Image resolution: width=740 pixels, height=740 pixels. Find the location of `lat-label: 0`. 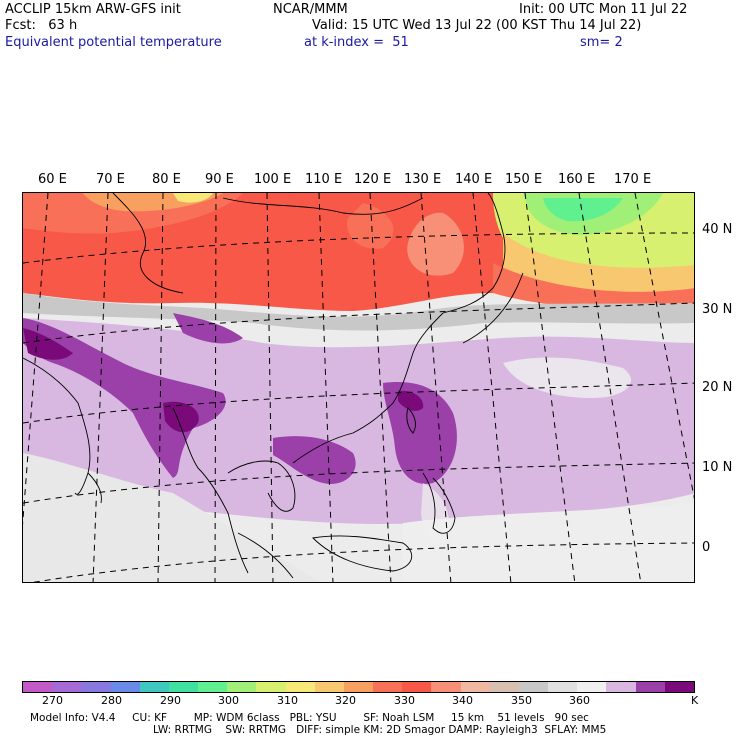

lat-label: 0 is located at coordinates (706, 547).